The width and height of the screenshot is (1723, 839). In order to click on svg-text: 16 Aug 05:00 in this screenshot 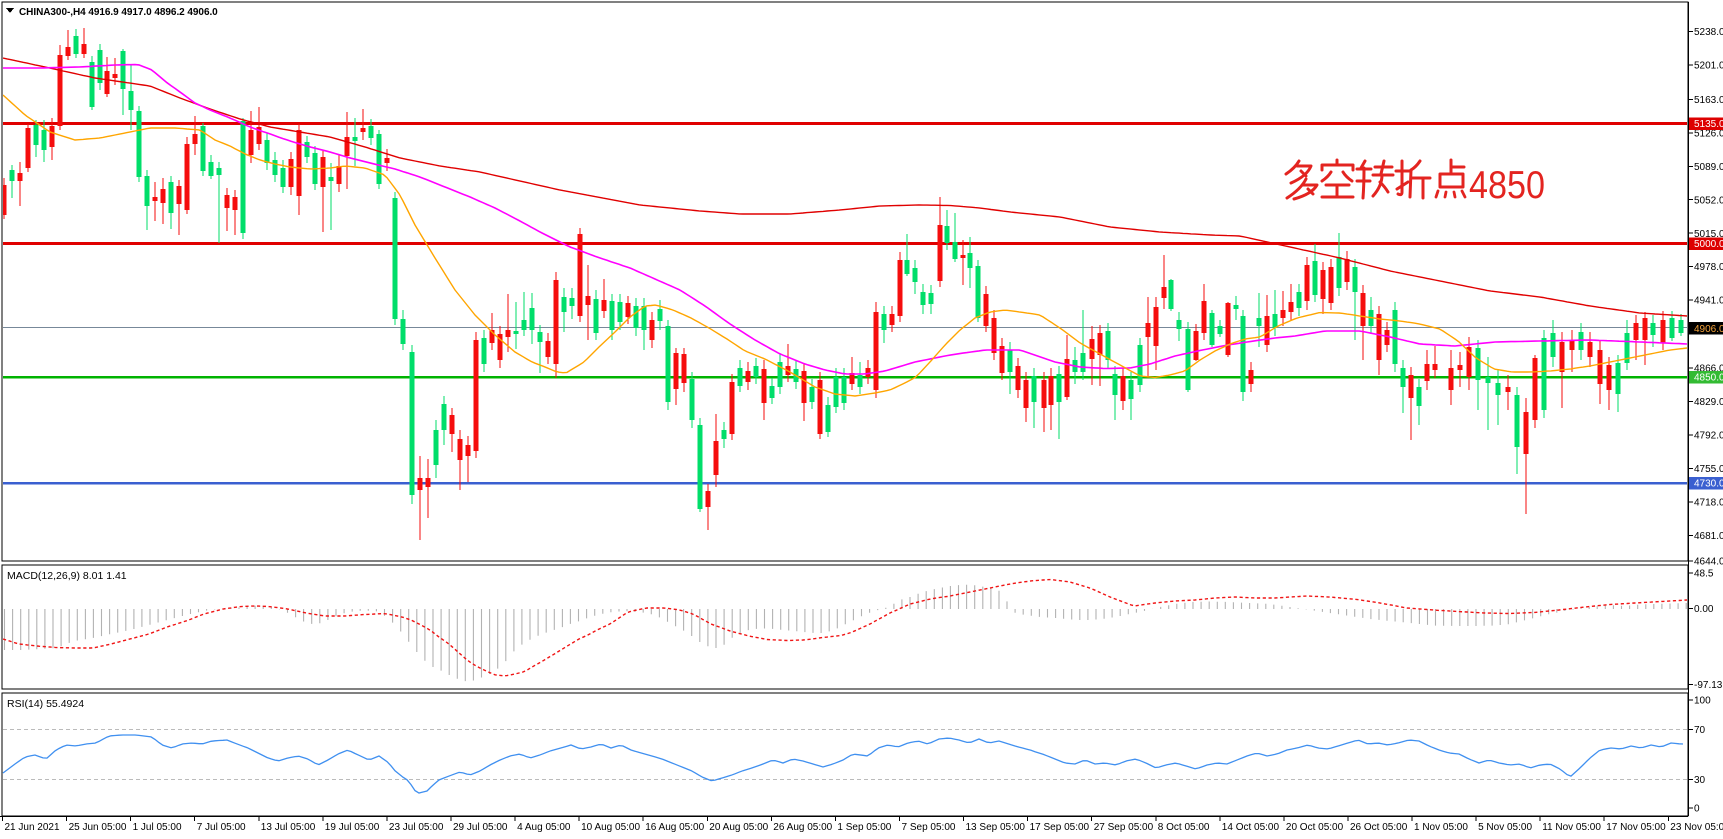, I will do `click(674, 827)`.